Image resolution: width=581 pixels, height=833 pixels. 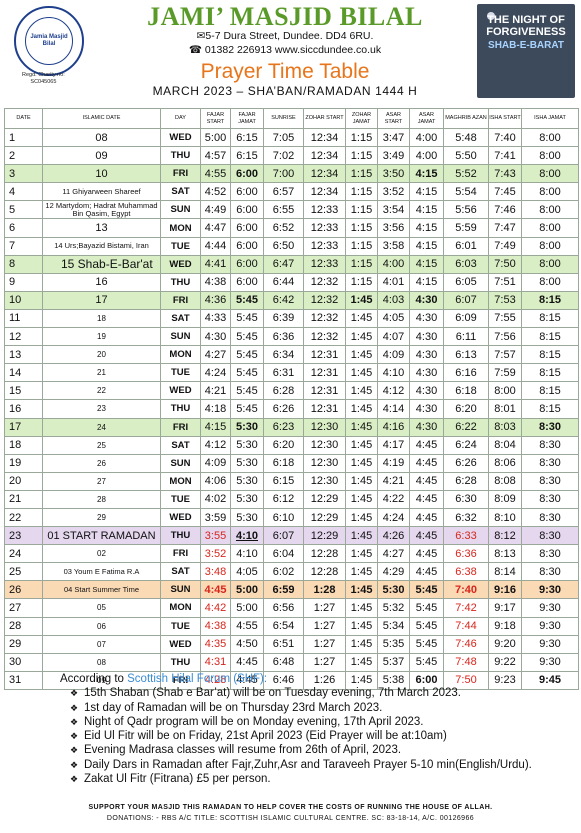 What do you see at coordinates (466, 481) in the screenshot?
I see `time-cell: 6:28` at bounding box center [466, 481].